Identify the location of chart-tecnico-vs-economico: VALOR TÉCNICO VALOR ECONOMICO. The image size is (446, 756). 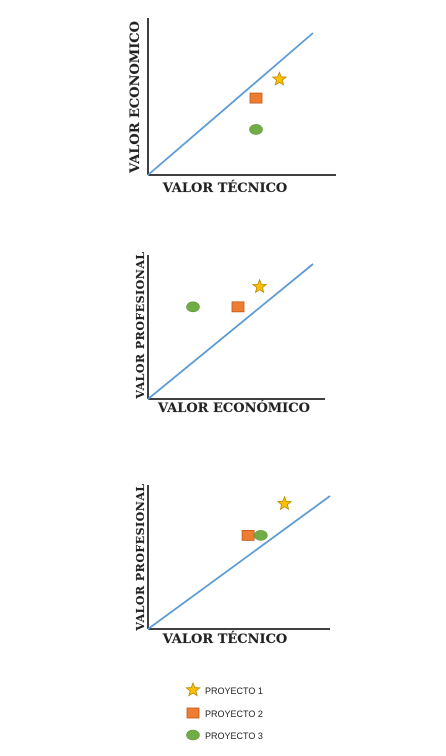
(232, 107).